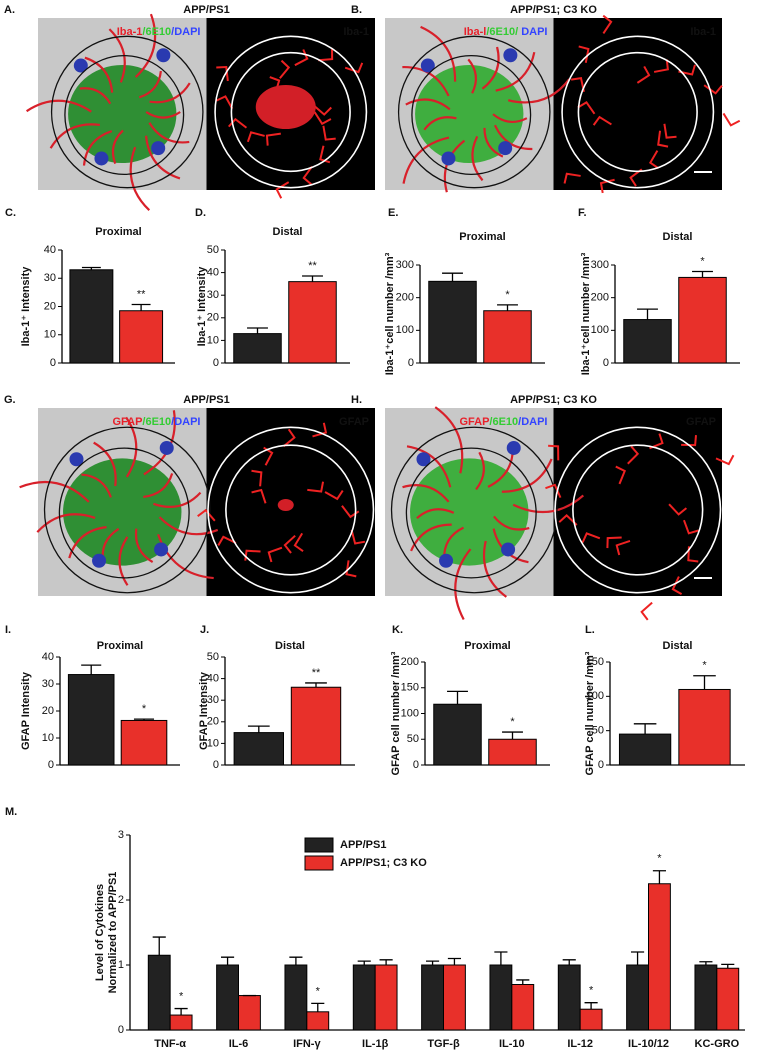 Image resolution: width=761 pixels, height=1050 pixels. I want to click on y-axis-title: Iba-1⁺ Intensity, so click(26, 306).